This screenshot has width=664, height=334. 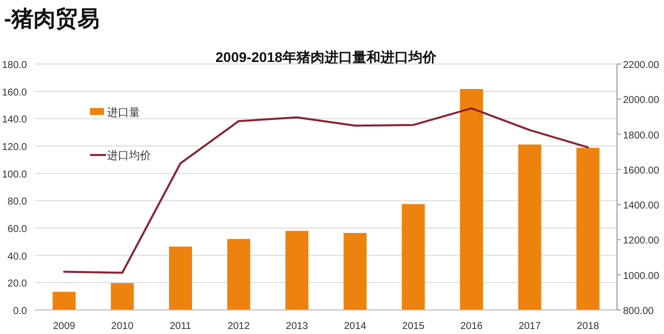 What do you see at coordinates (15, 92) in the screenshot?
I see `y-tick-label: 160.0` at bounding box center [15, 92].